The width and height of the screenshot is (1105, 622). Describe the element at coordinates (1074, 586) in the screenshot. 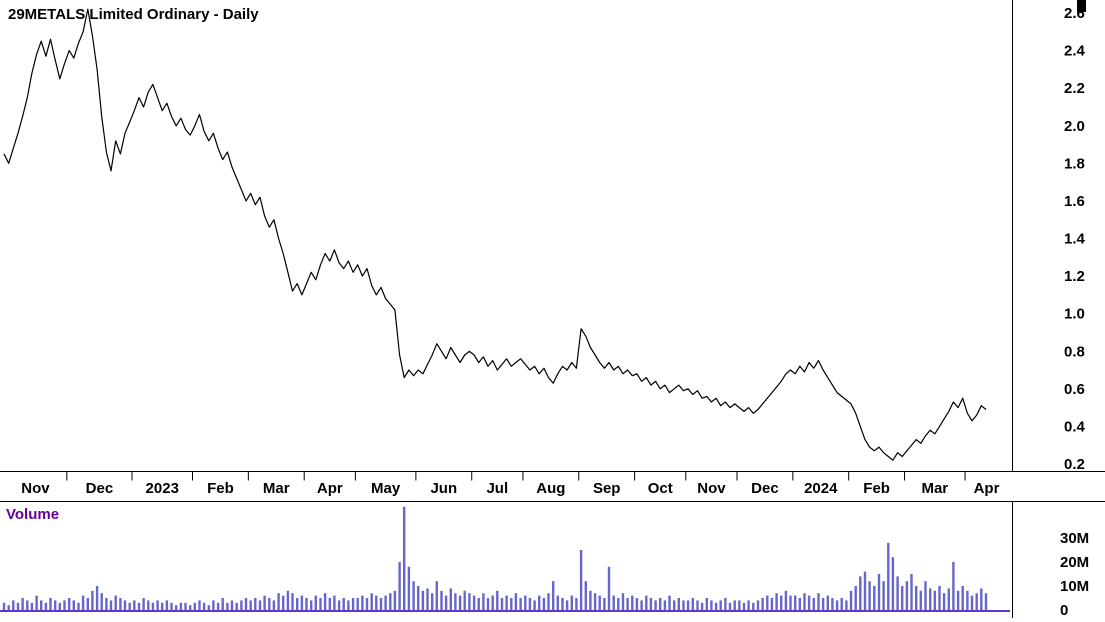

I see `volume-tick-label: 10M` at that location.